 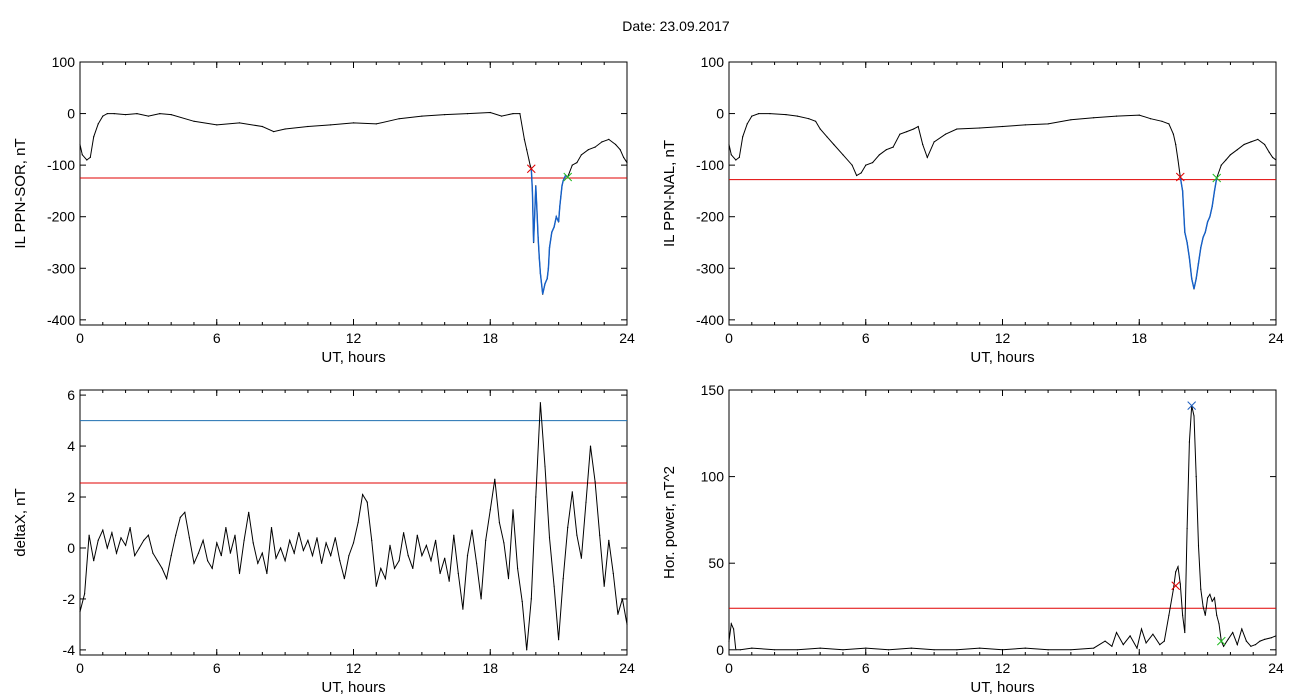 I want to click on marker-stroke, so click(x=568, y=177).